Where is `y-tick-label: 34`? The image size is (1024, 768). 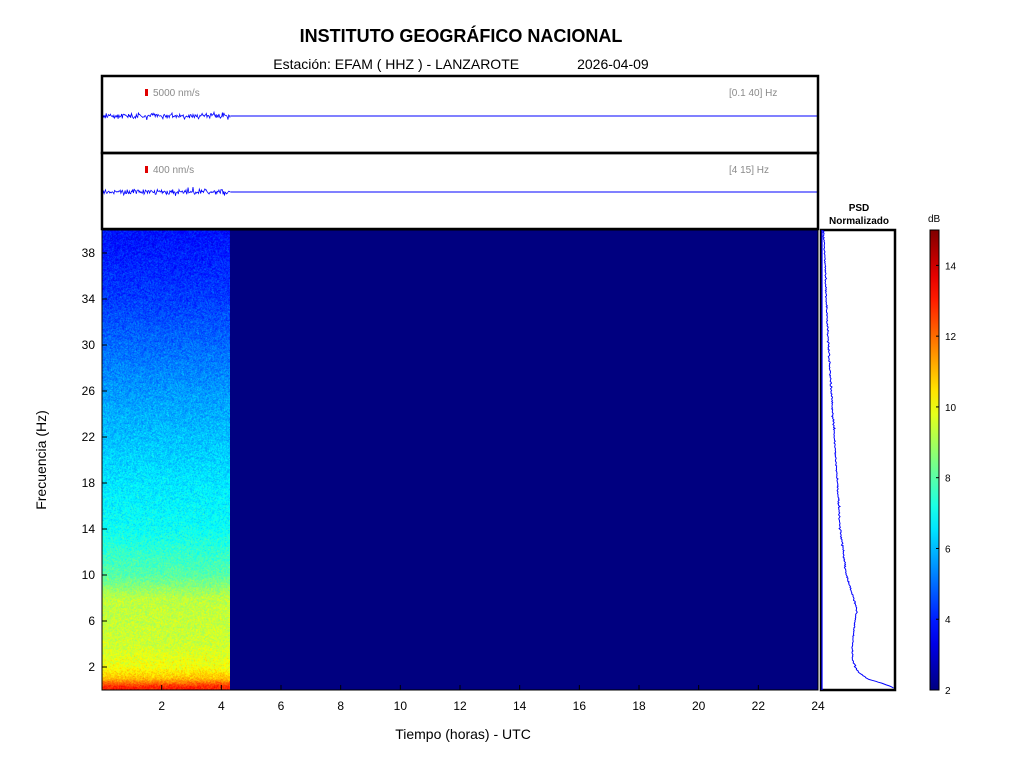
y-tick-label: 34 is located at coordinates (89, 299).